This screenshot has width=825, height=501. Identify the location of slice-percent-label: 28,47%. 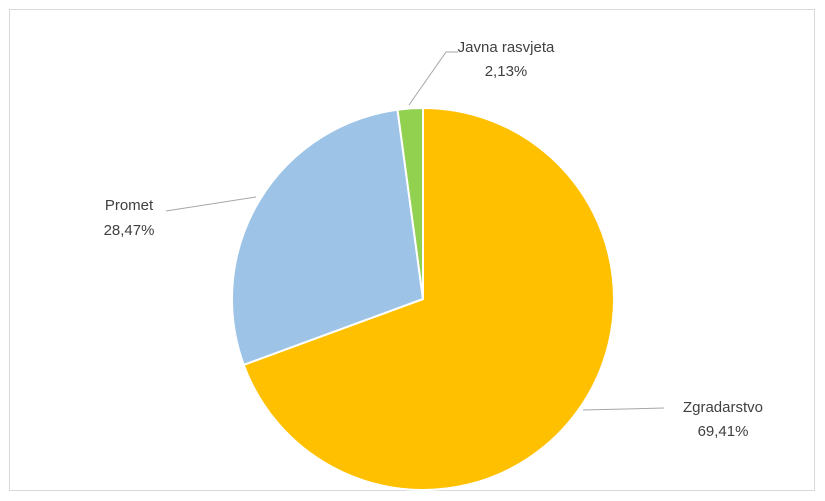
(129, 230).